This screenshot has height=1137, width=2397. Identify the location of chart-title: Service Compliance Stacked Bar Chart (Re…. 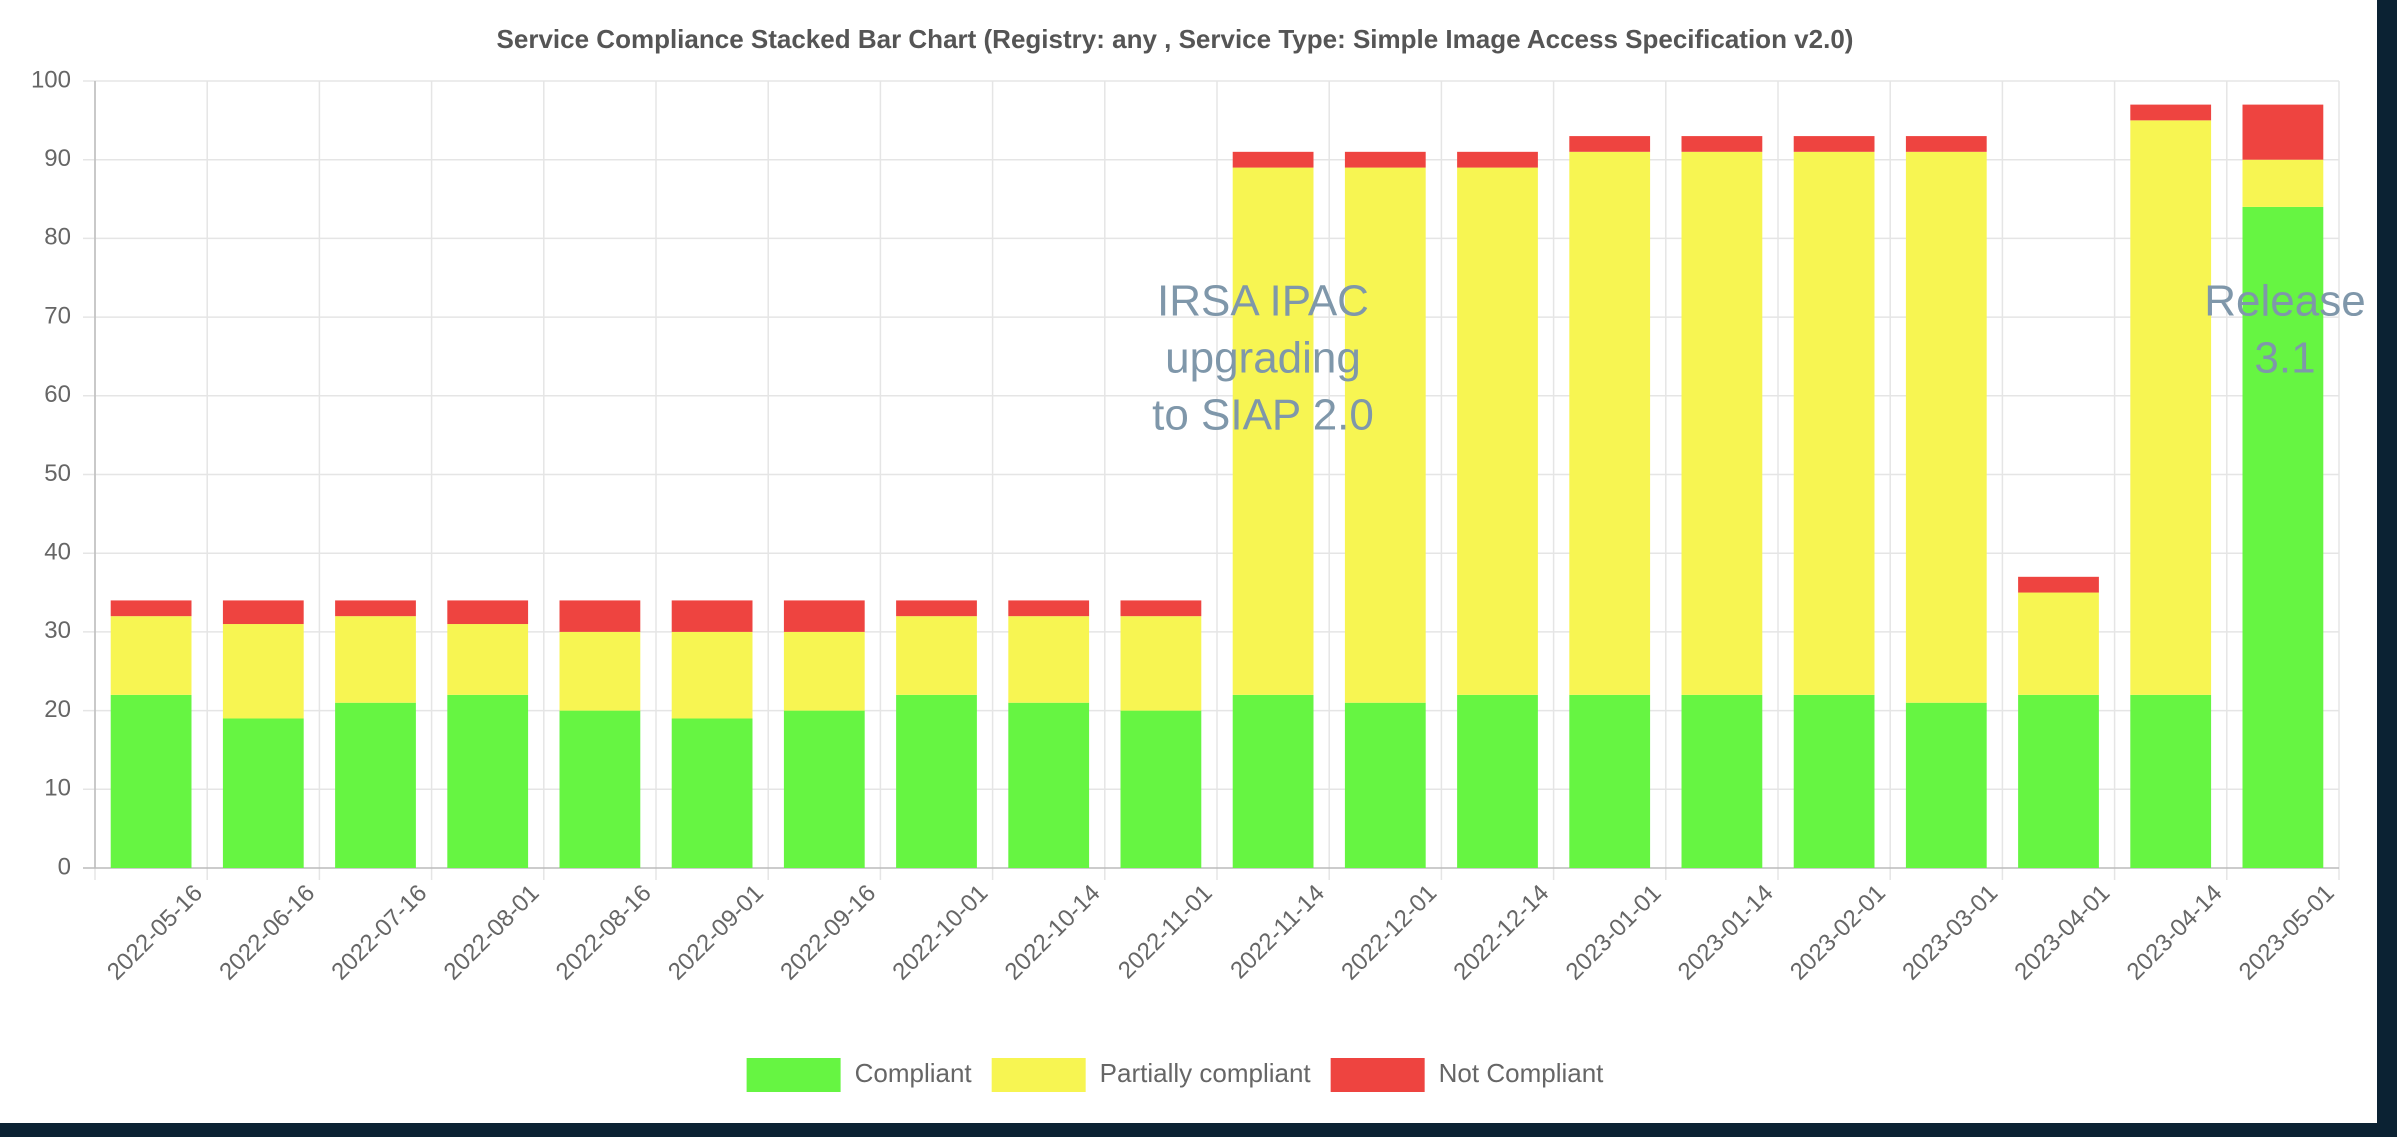
(1175, 39).